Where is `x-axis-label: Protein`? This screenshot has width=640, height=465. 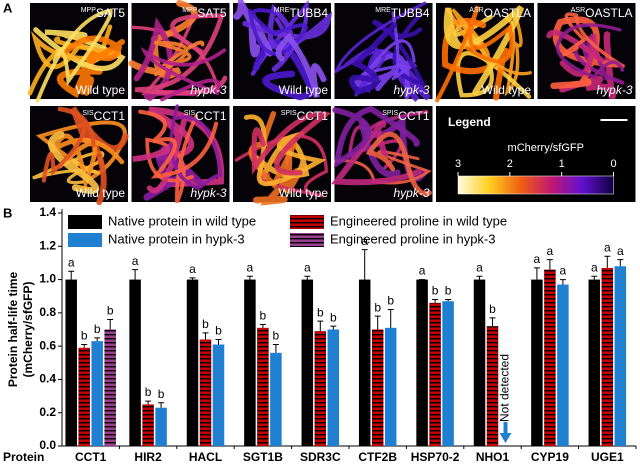 x-axis-label: Protein is located at coordinates (23, 457).